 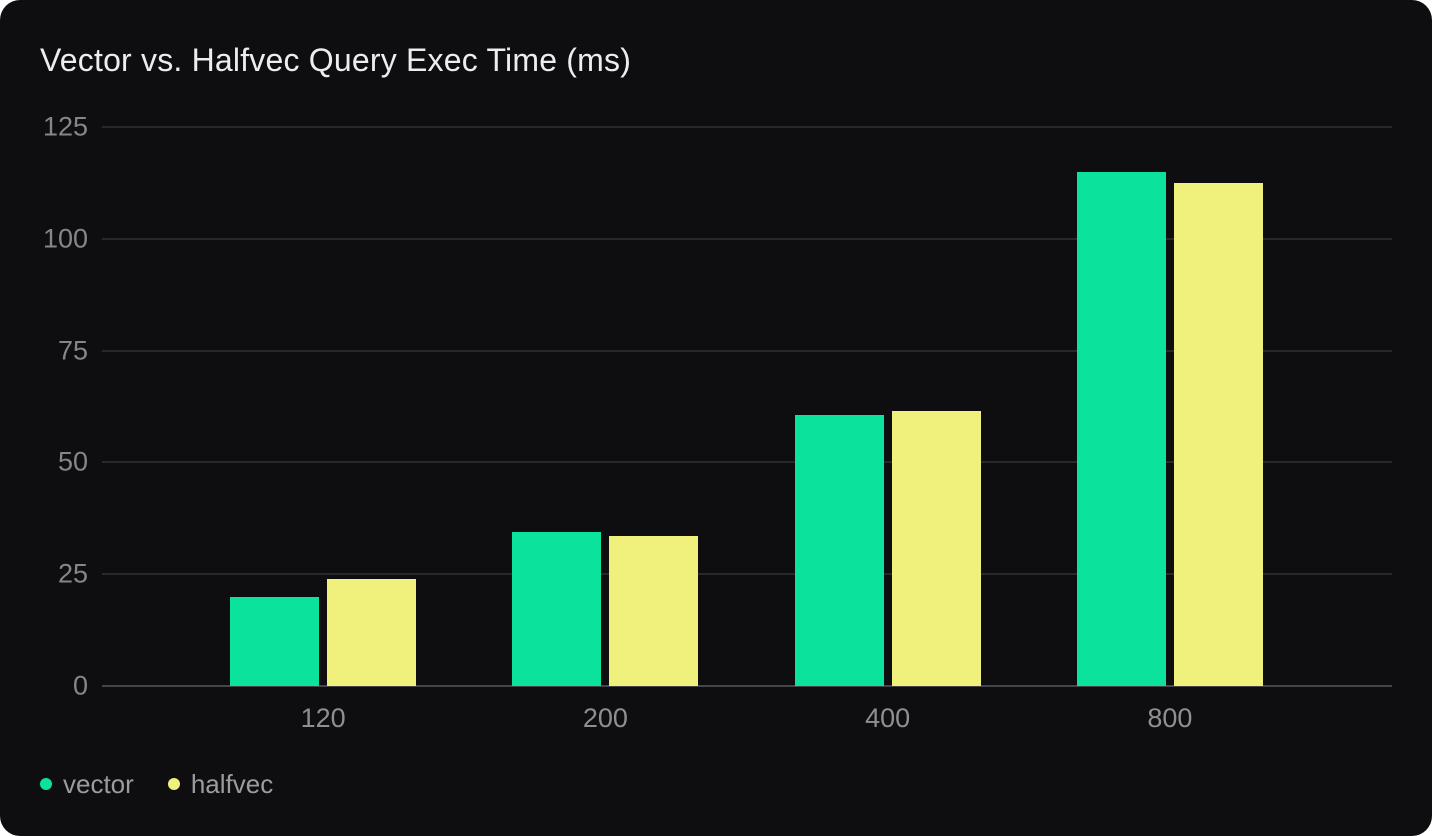 What do you see at coordinates (72, 573) in the screenshot?
I see `y-tick-label-25: 25` at bounding box center [72, 573].